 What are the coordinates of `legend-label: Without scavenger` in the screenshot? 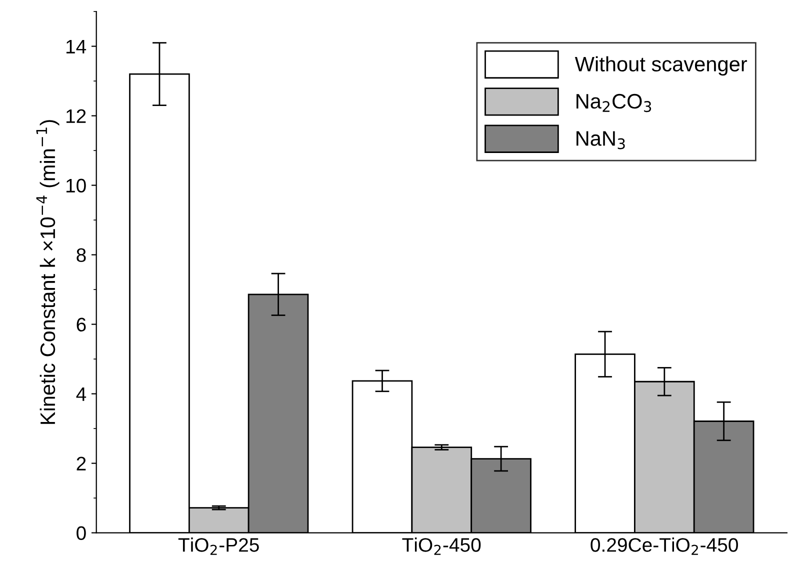 It's located at (661, 66).